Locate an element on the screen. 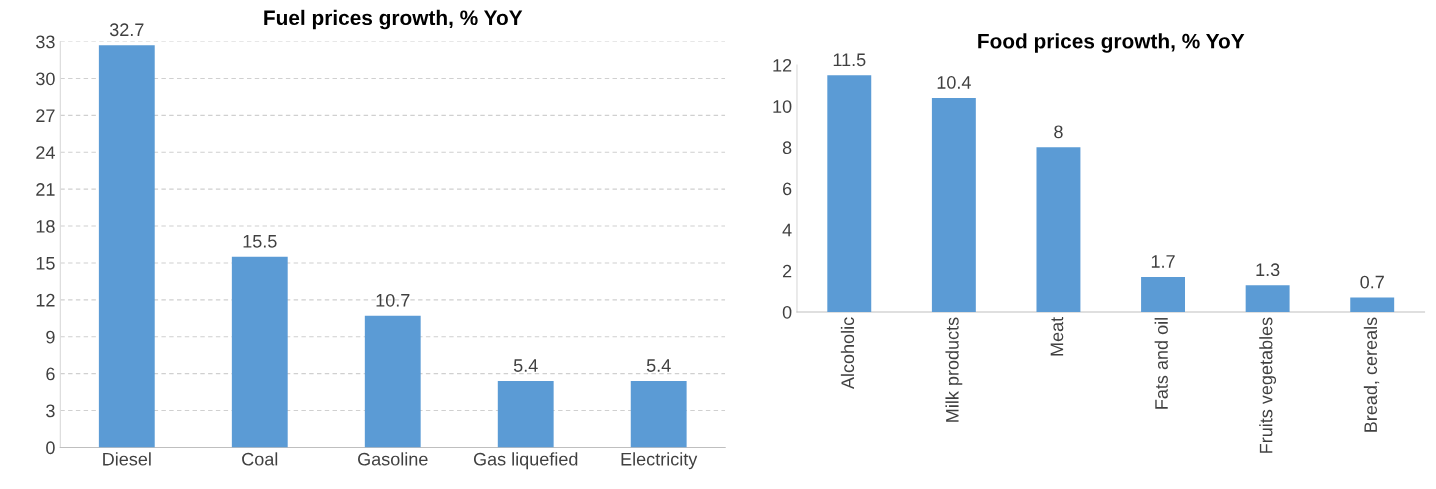  x-tick-label: Electricity is located at coordinates (659, 461).